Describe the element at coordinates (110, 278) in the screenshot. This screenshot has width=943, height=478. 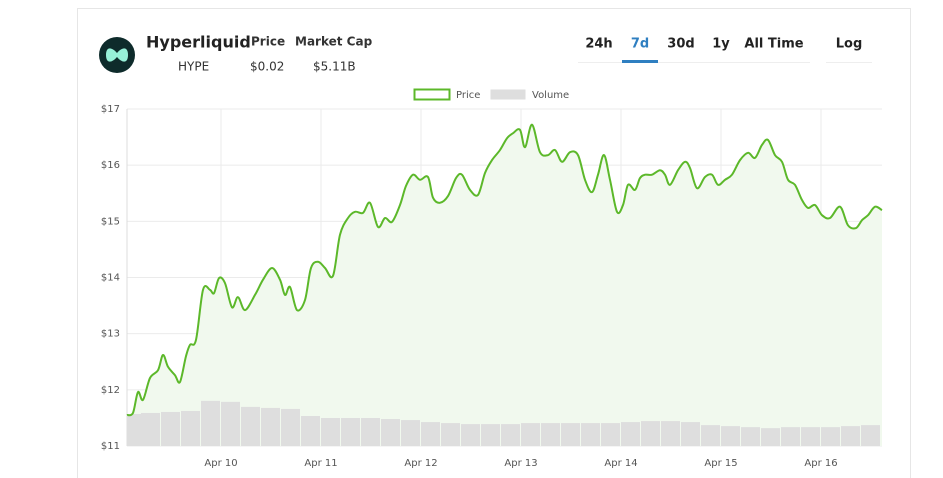
I see `y-tick-label: $14` at that location.